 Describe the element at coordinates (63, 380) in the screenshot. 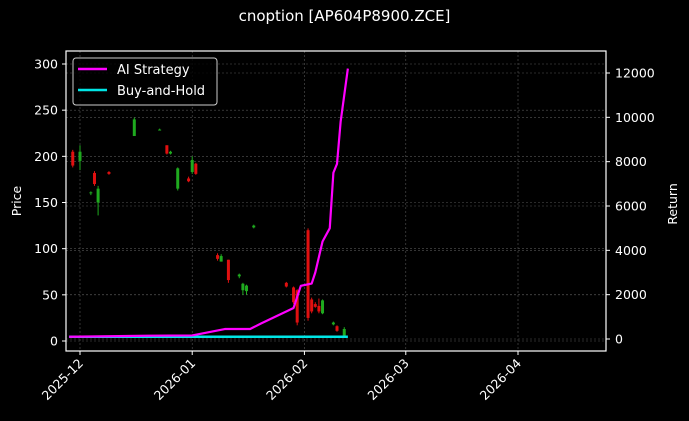

I see `x-tick-label: 2025-12` at that location.